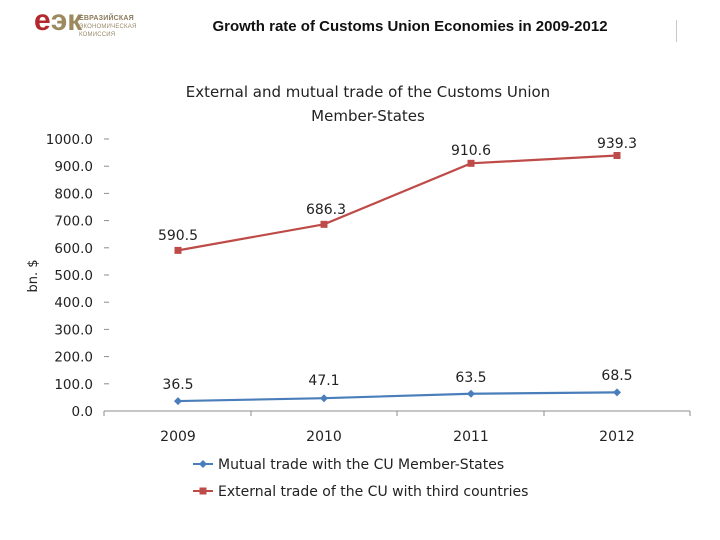  What do you see at coordinates (323, 381) in the screenshot?
I see `data-label: 47.1` at bounding box center [323, 381].